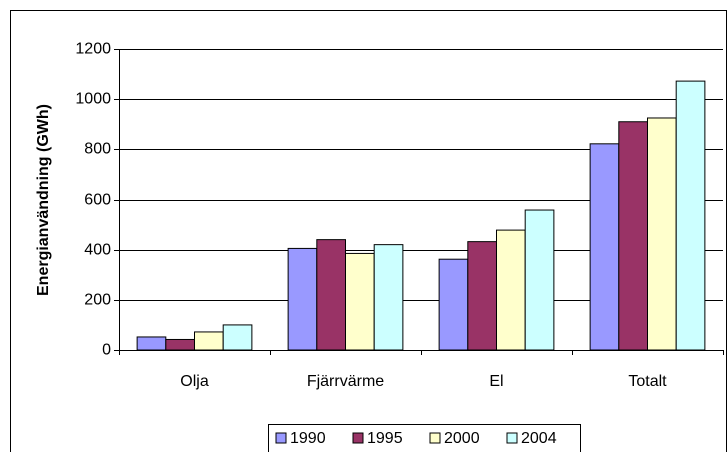 The width and height of the screenshot is (728, 457). Describe the element at coordinates (424, 439) in the screenshot. I see `legend-box` at that location.